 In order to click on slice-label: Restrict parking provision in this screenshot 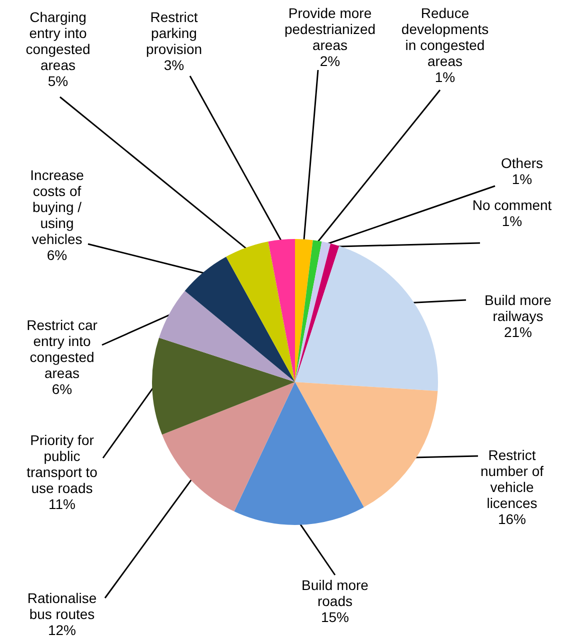, I will do `click(174, 33)`.